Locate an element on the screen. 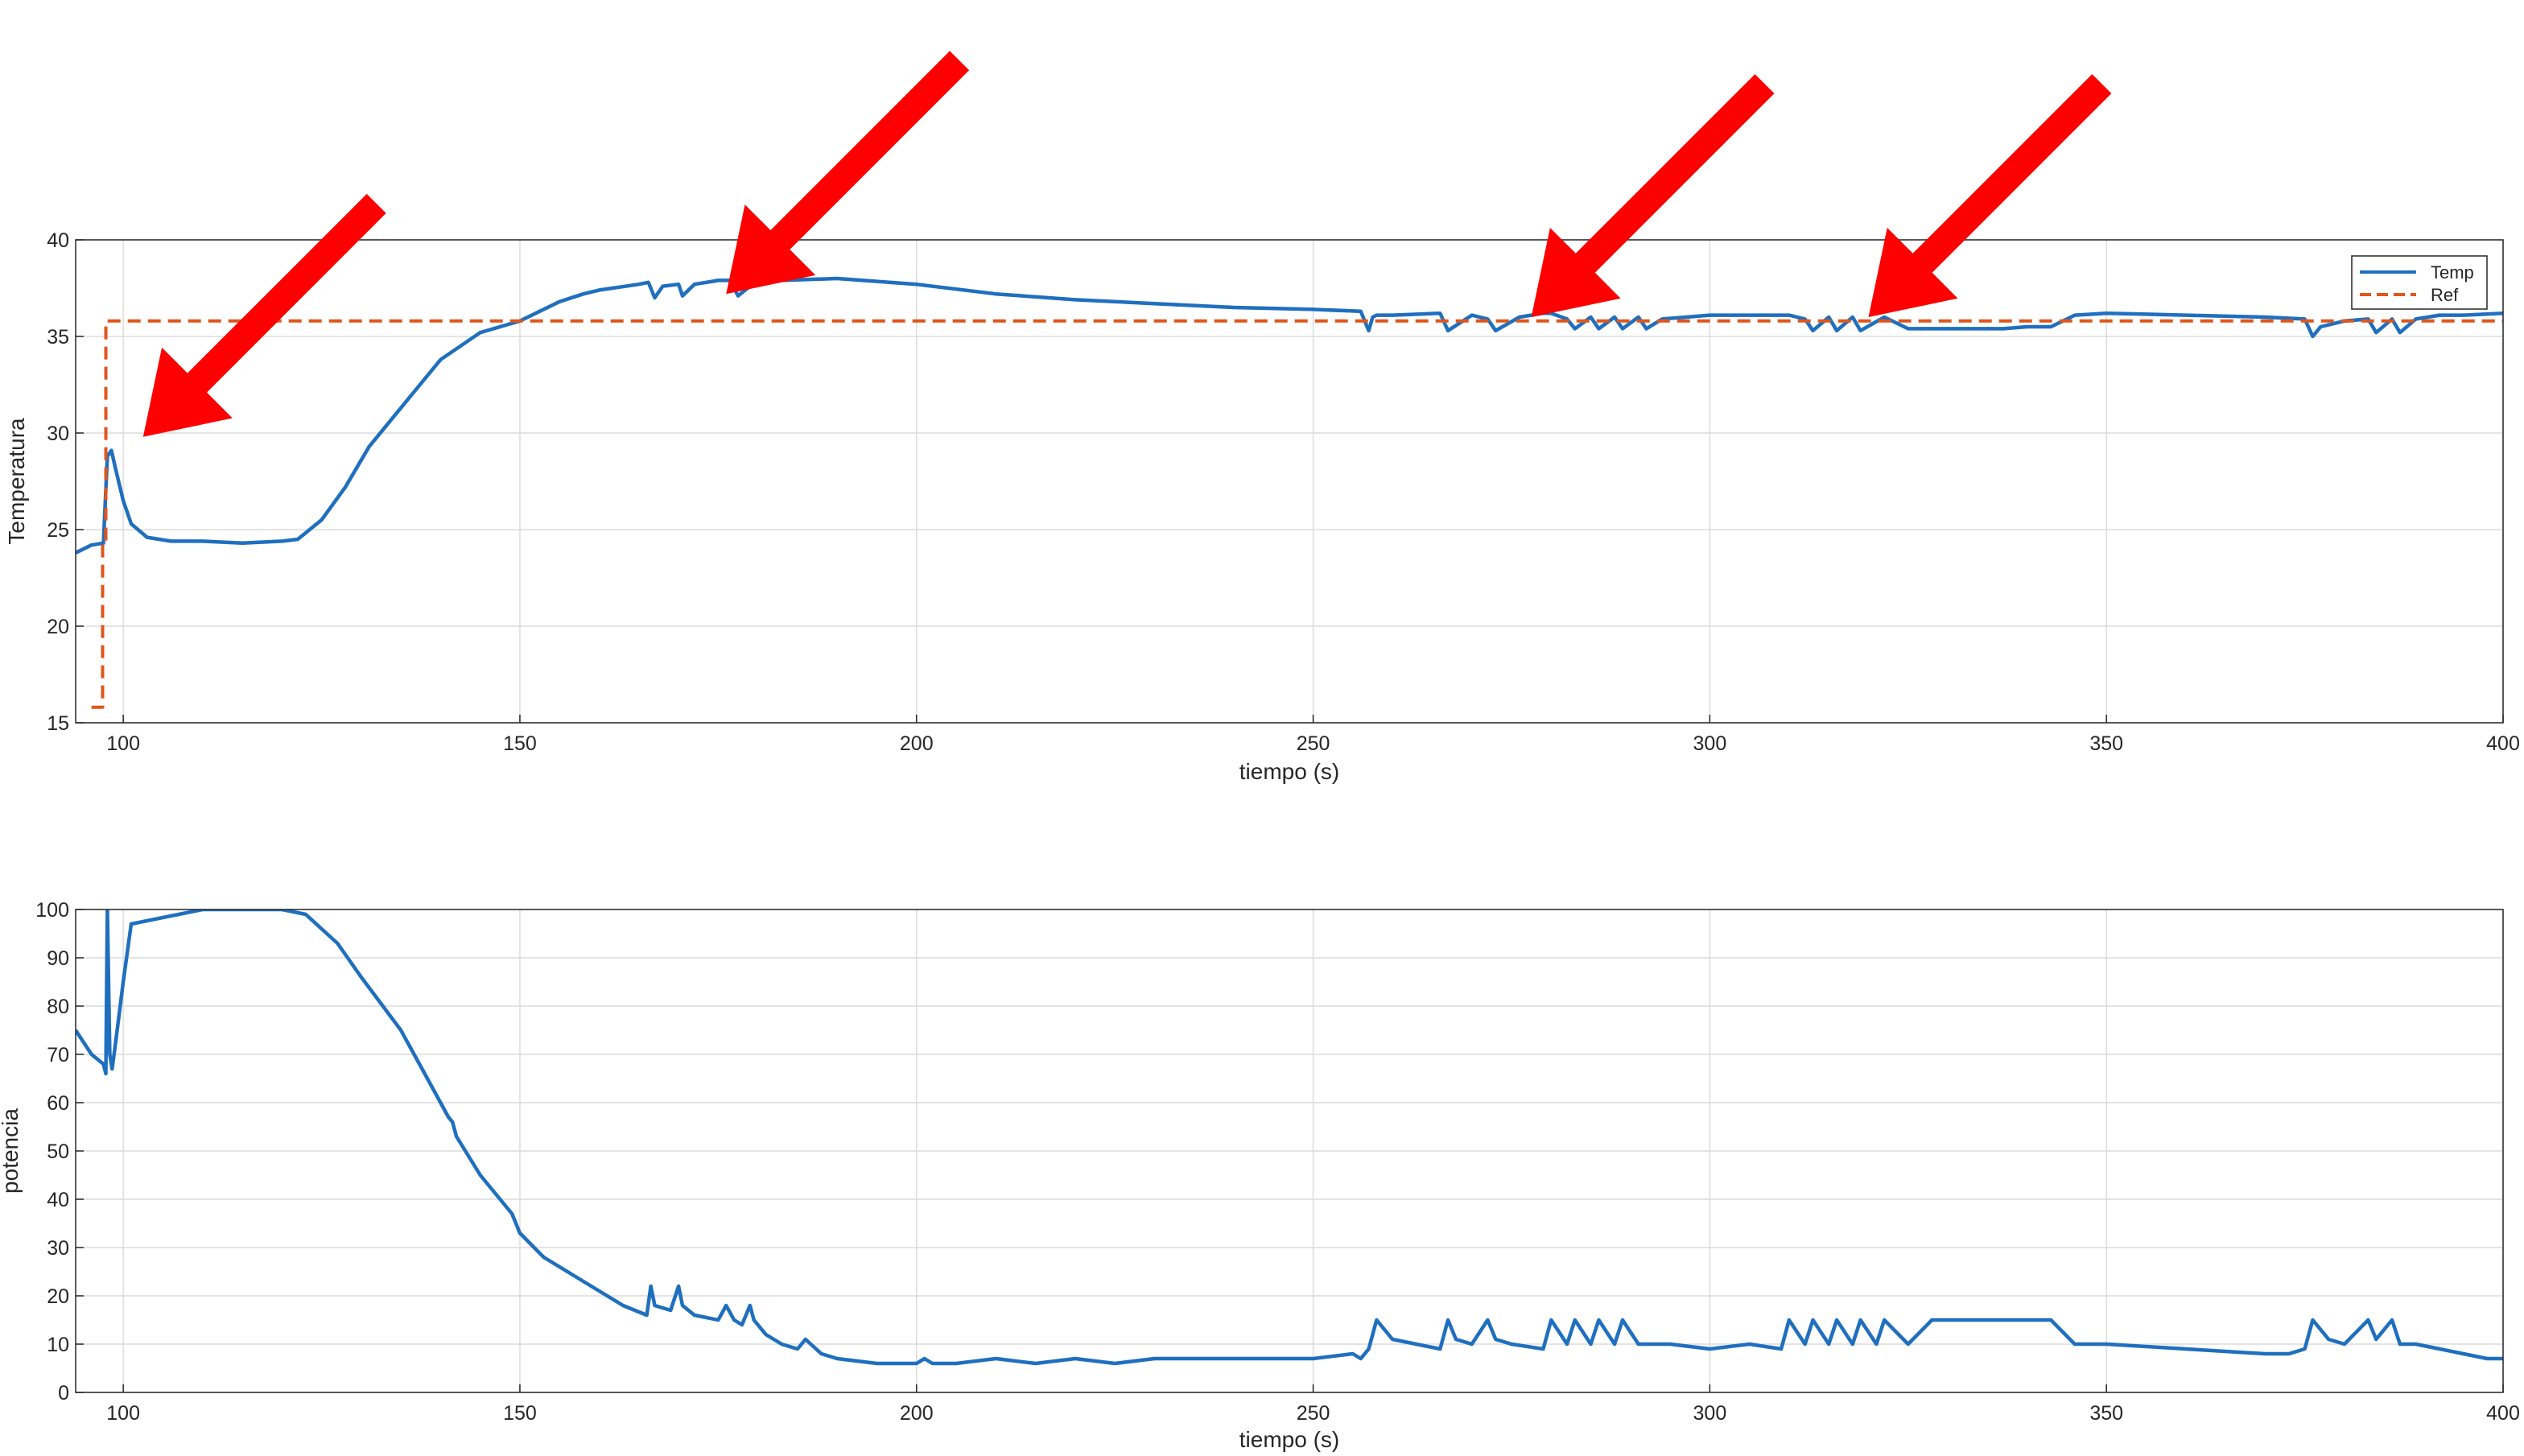  temp-legend-label: Temp is located at coordinates (2452, 272).